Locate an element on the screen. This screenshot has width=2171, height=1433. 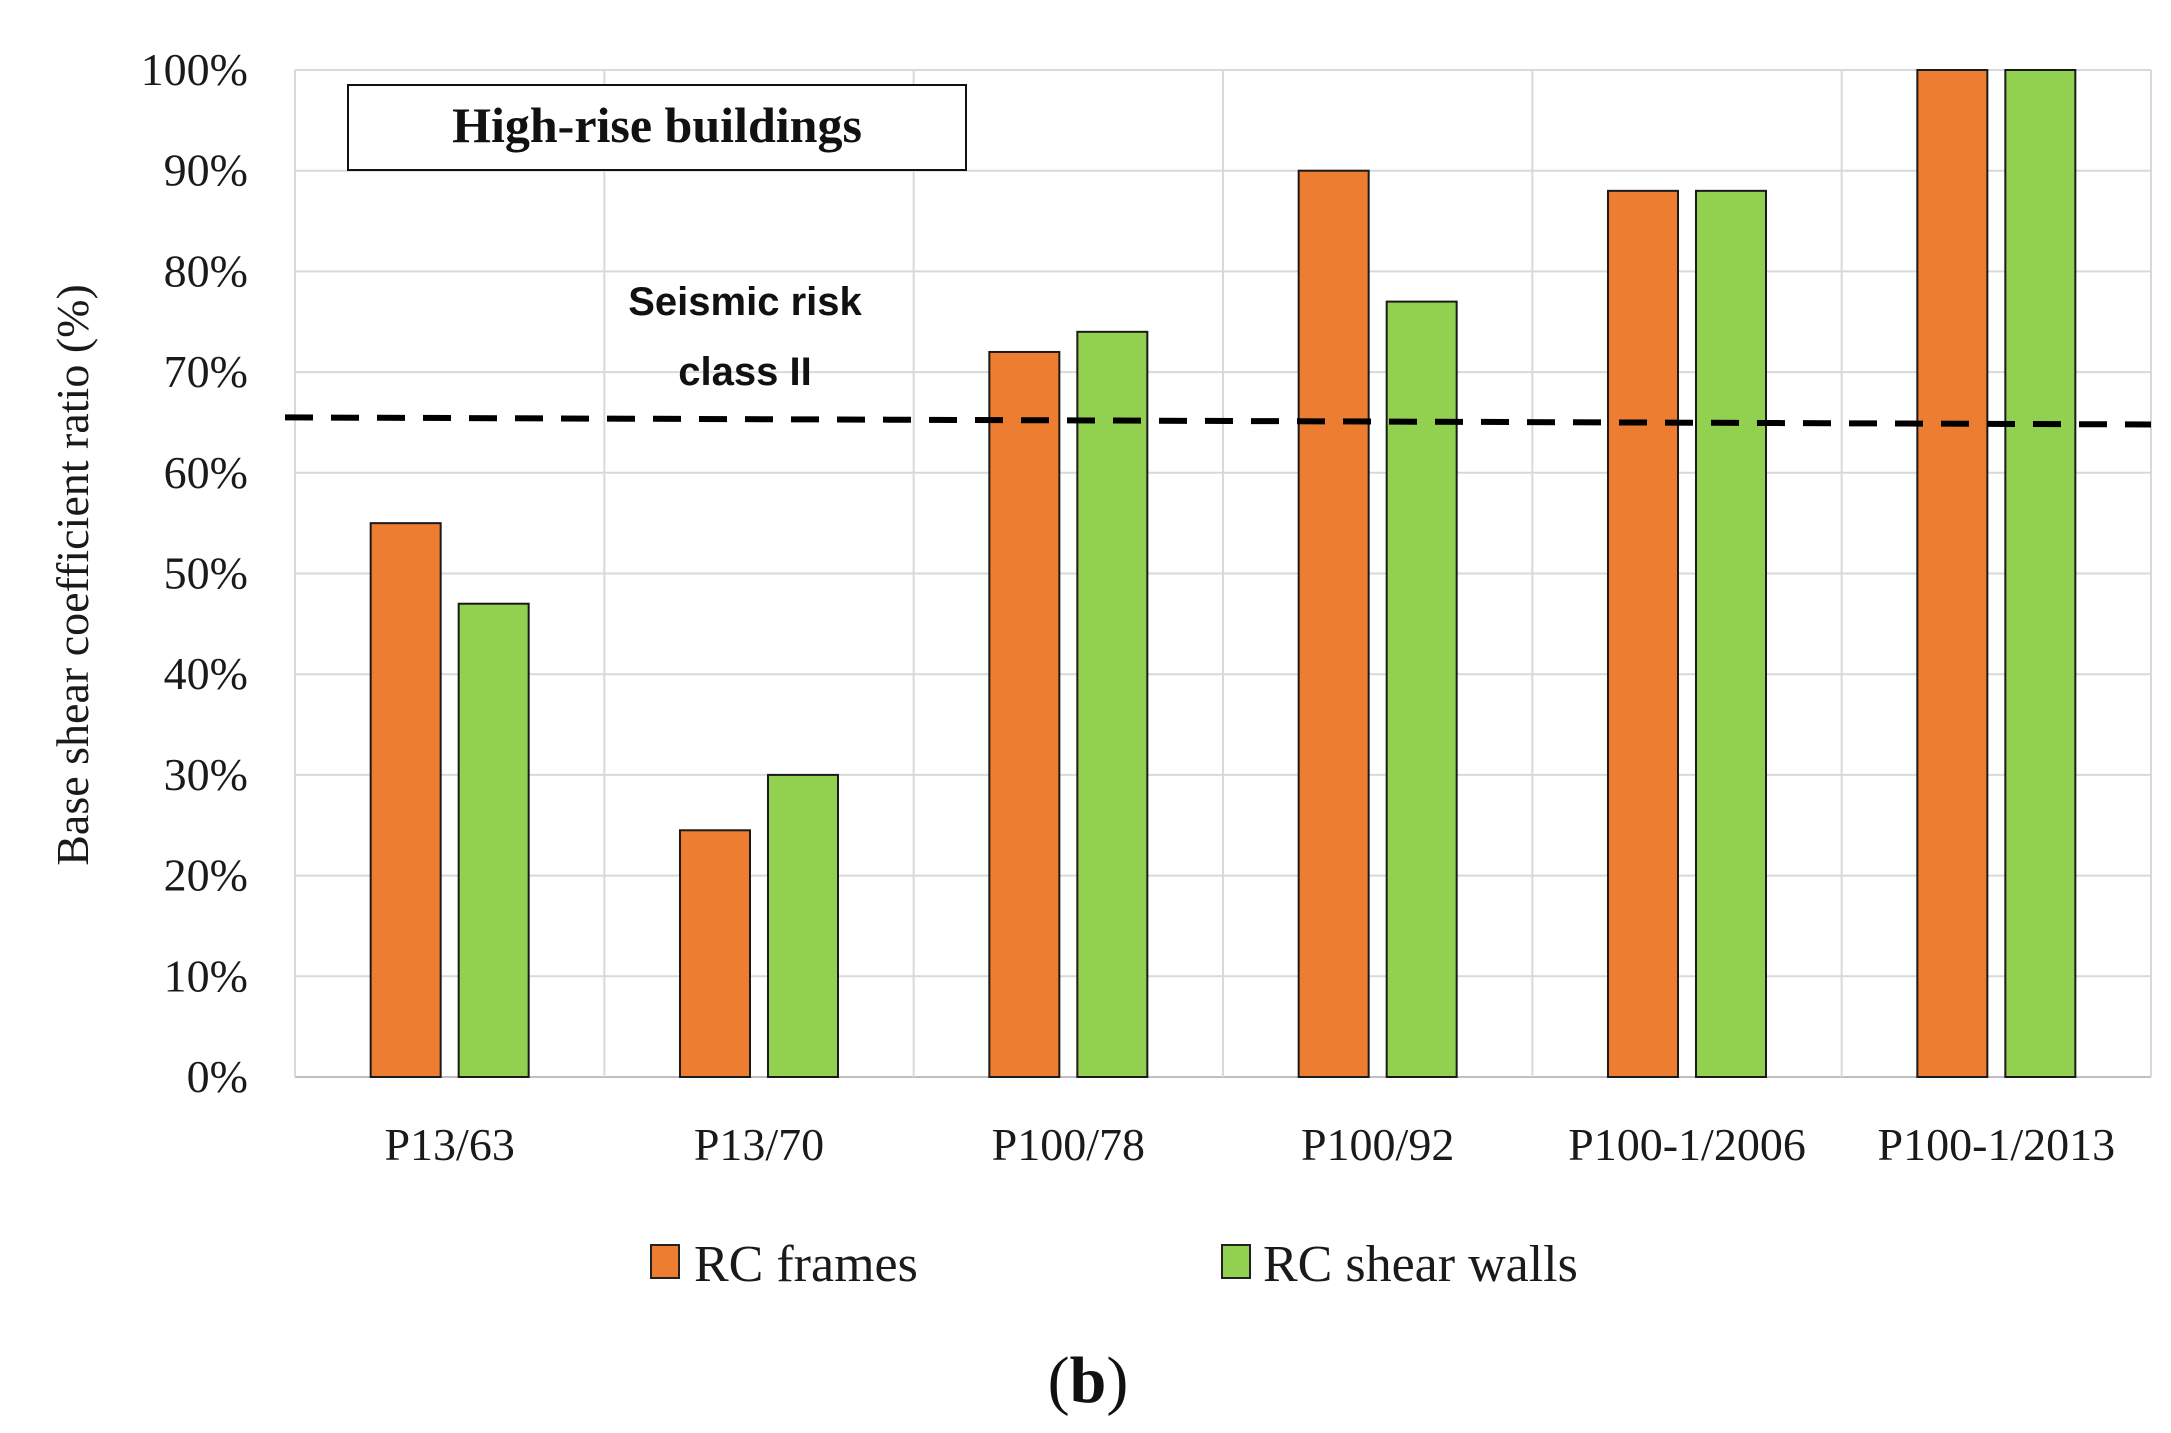
x-tick-label: P100/78 is located at coordinates (1068, 1144).